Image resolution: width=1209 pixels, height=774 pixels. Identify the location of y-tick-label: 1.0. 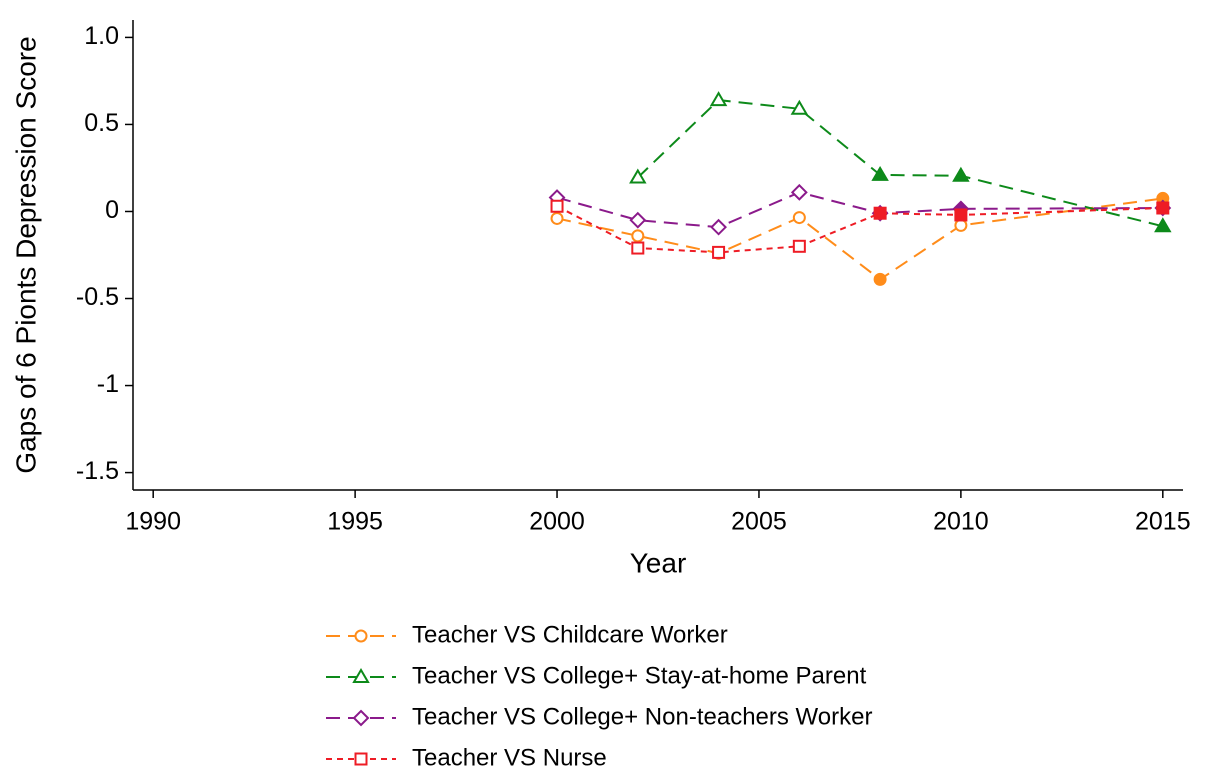
(101, 36).